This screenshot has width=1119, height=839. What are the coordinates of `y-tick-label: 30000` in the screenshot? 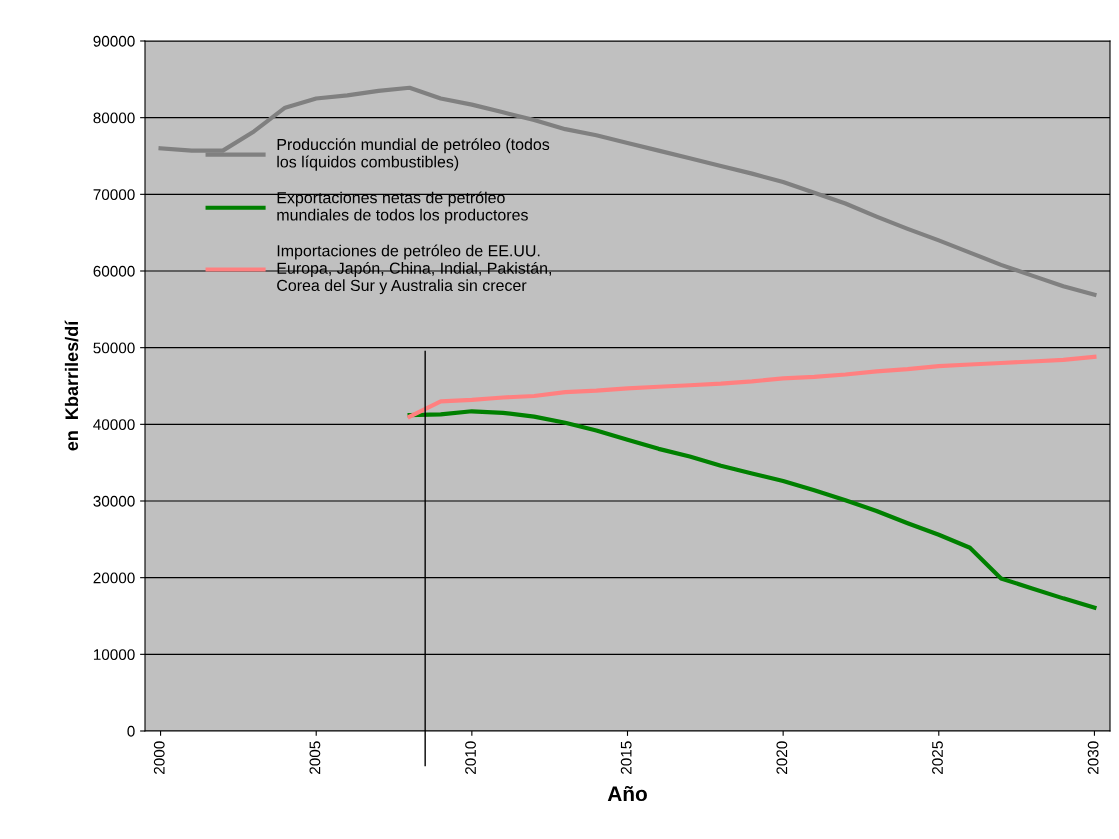 It's located at (114, 501).